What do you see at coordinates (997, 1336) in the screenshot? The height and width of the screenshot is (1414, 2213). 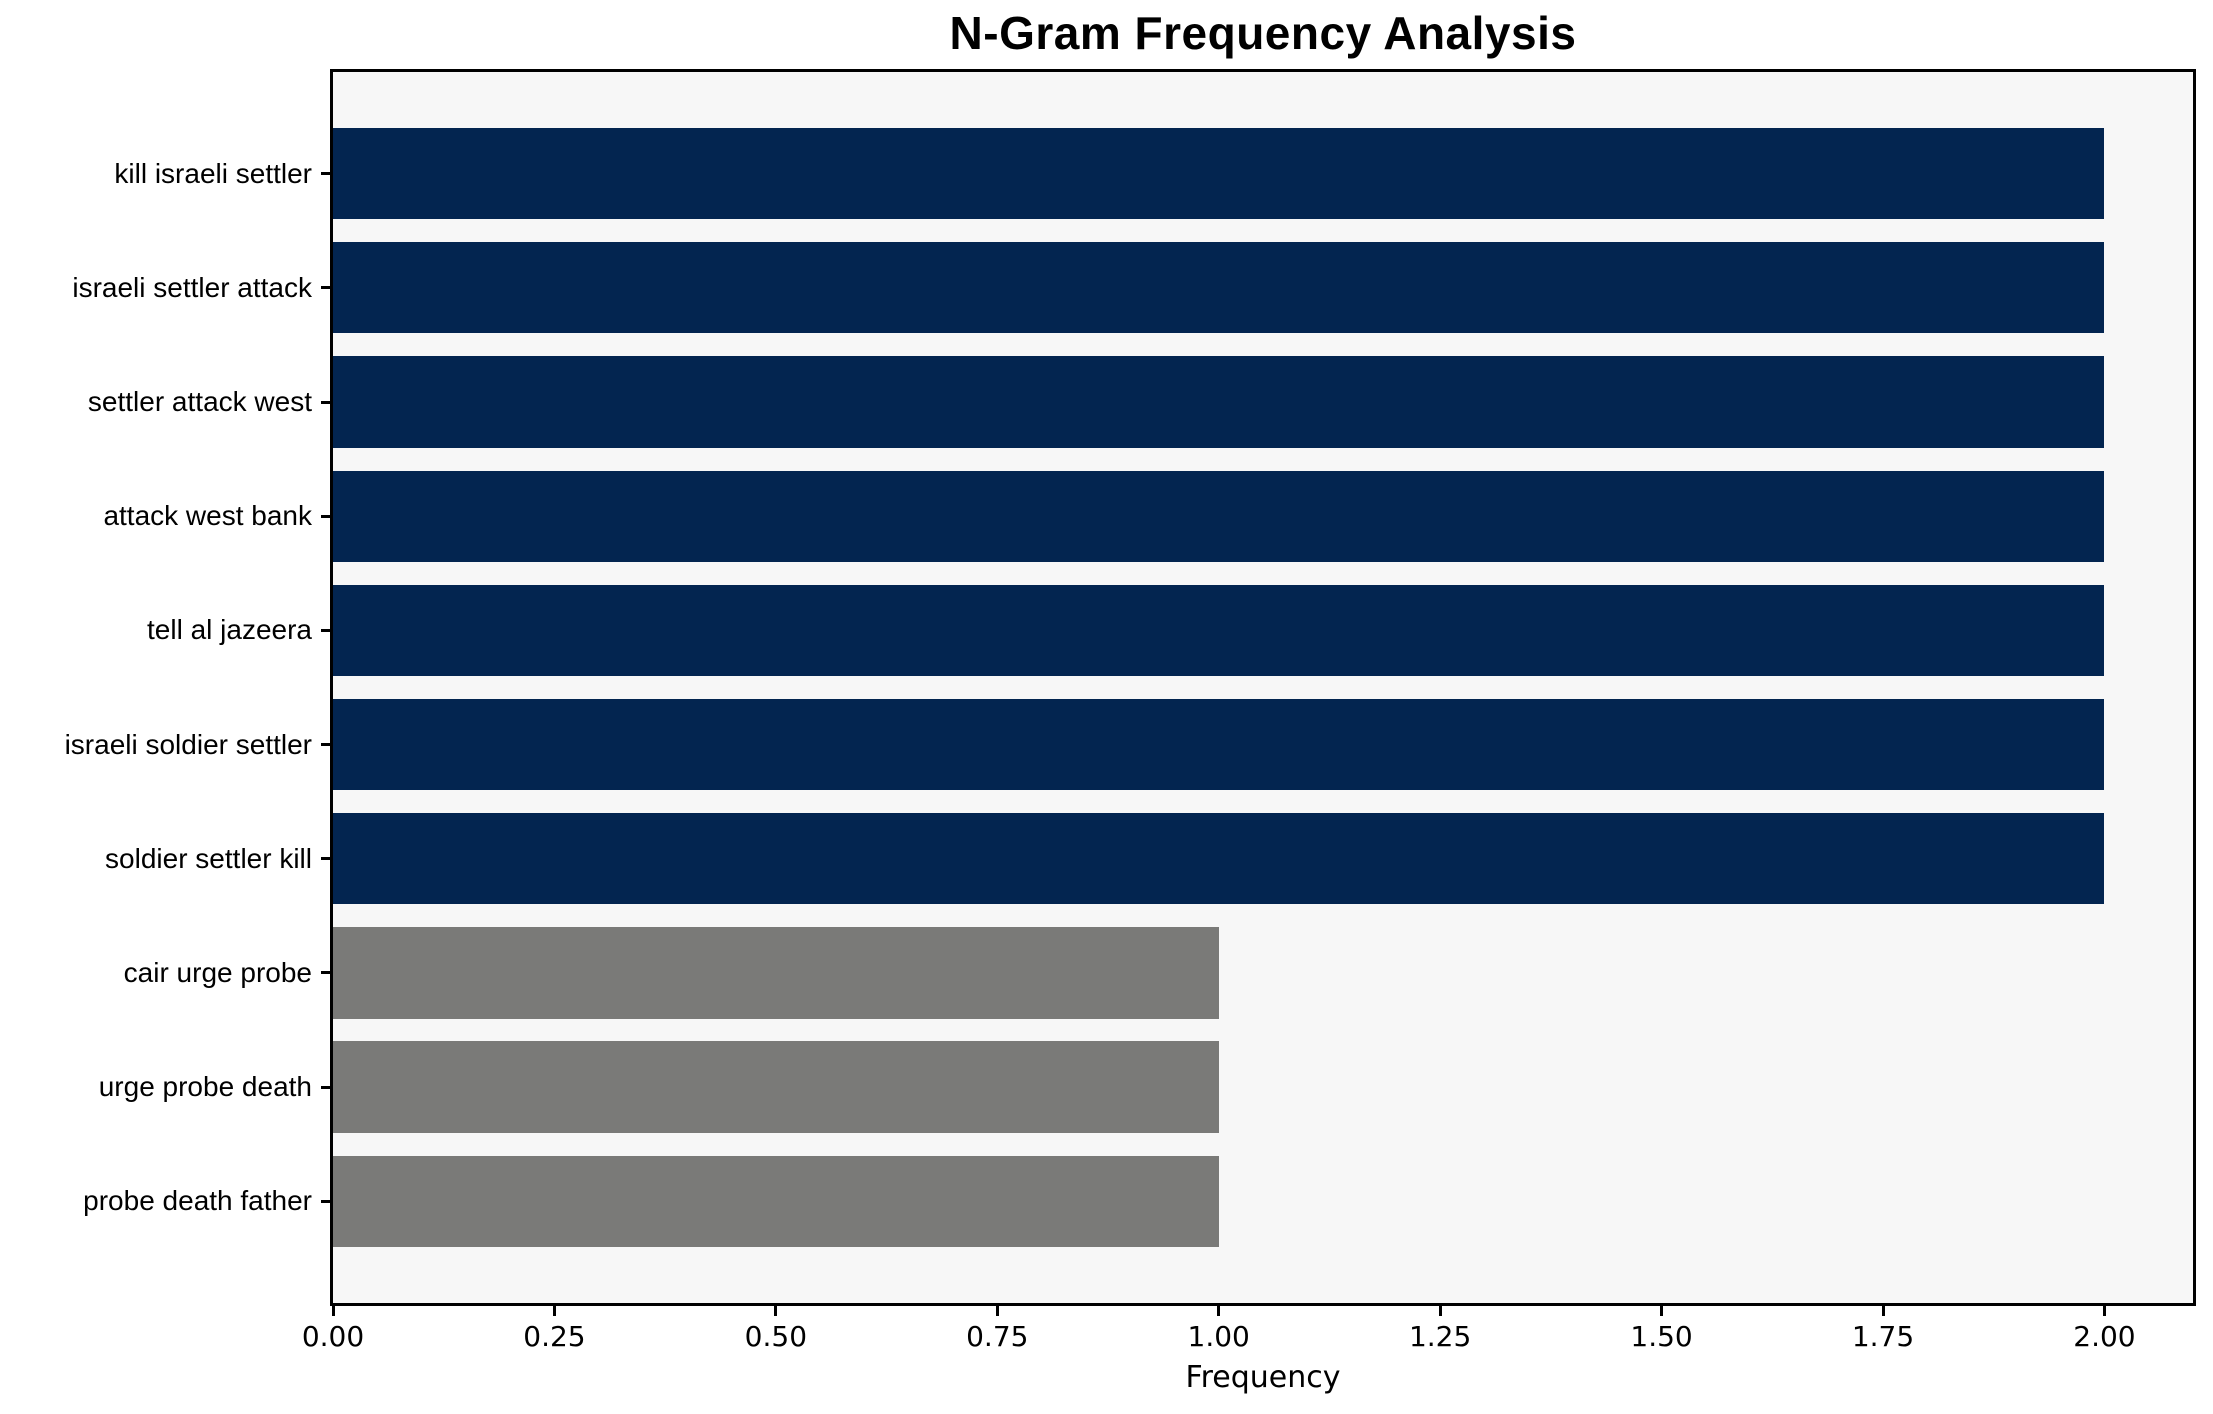 I see `x-tick-label: 0.75` at bounding box center [997, 1336].